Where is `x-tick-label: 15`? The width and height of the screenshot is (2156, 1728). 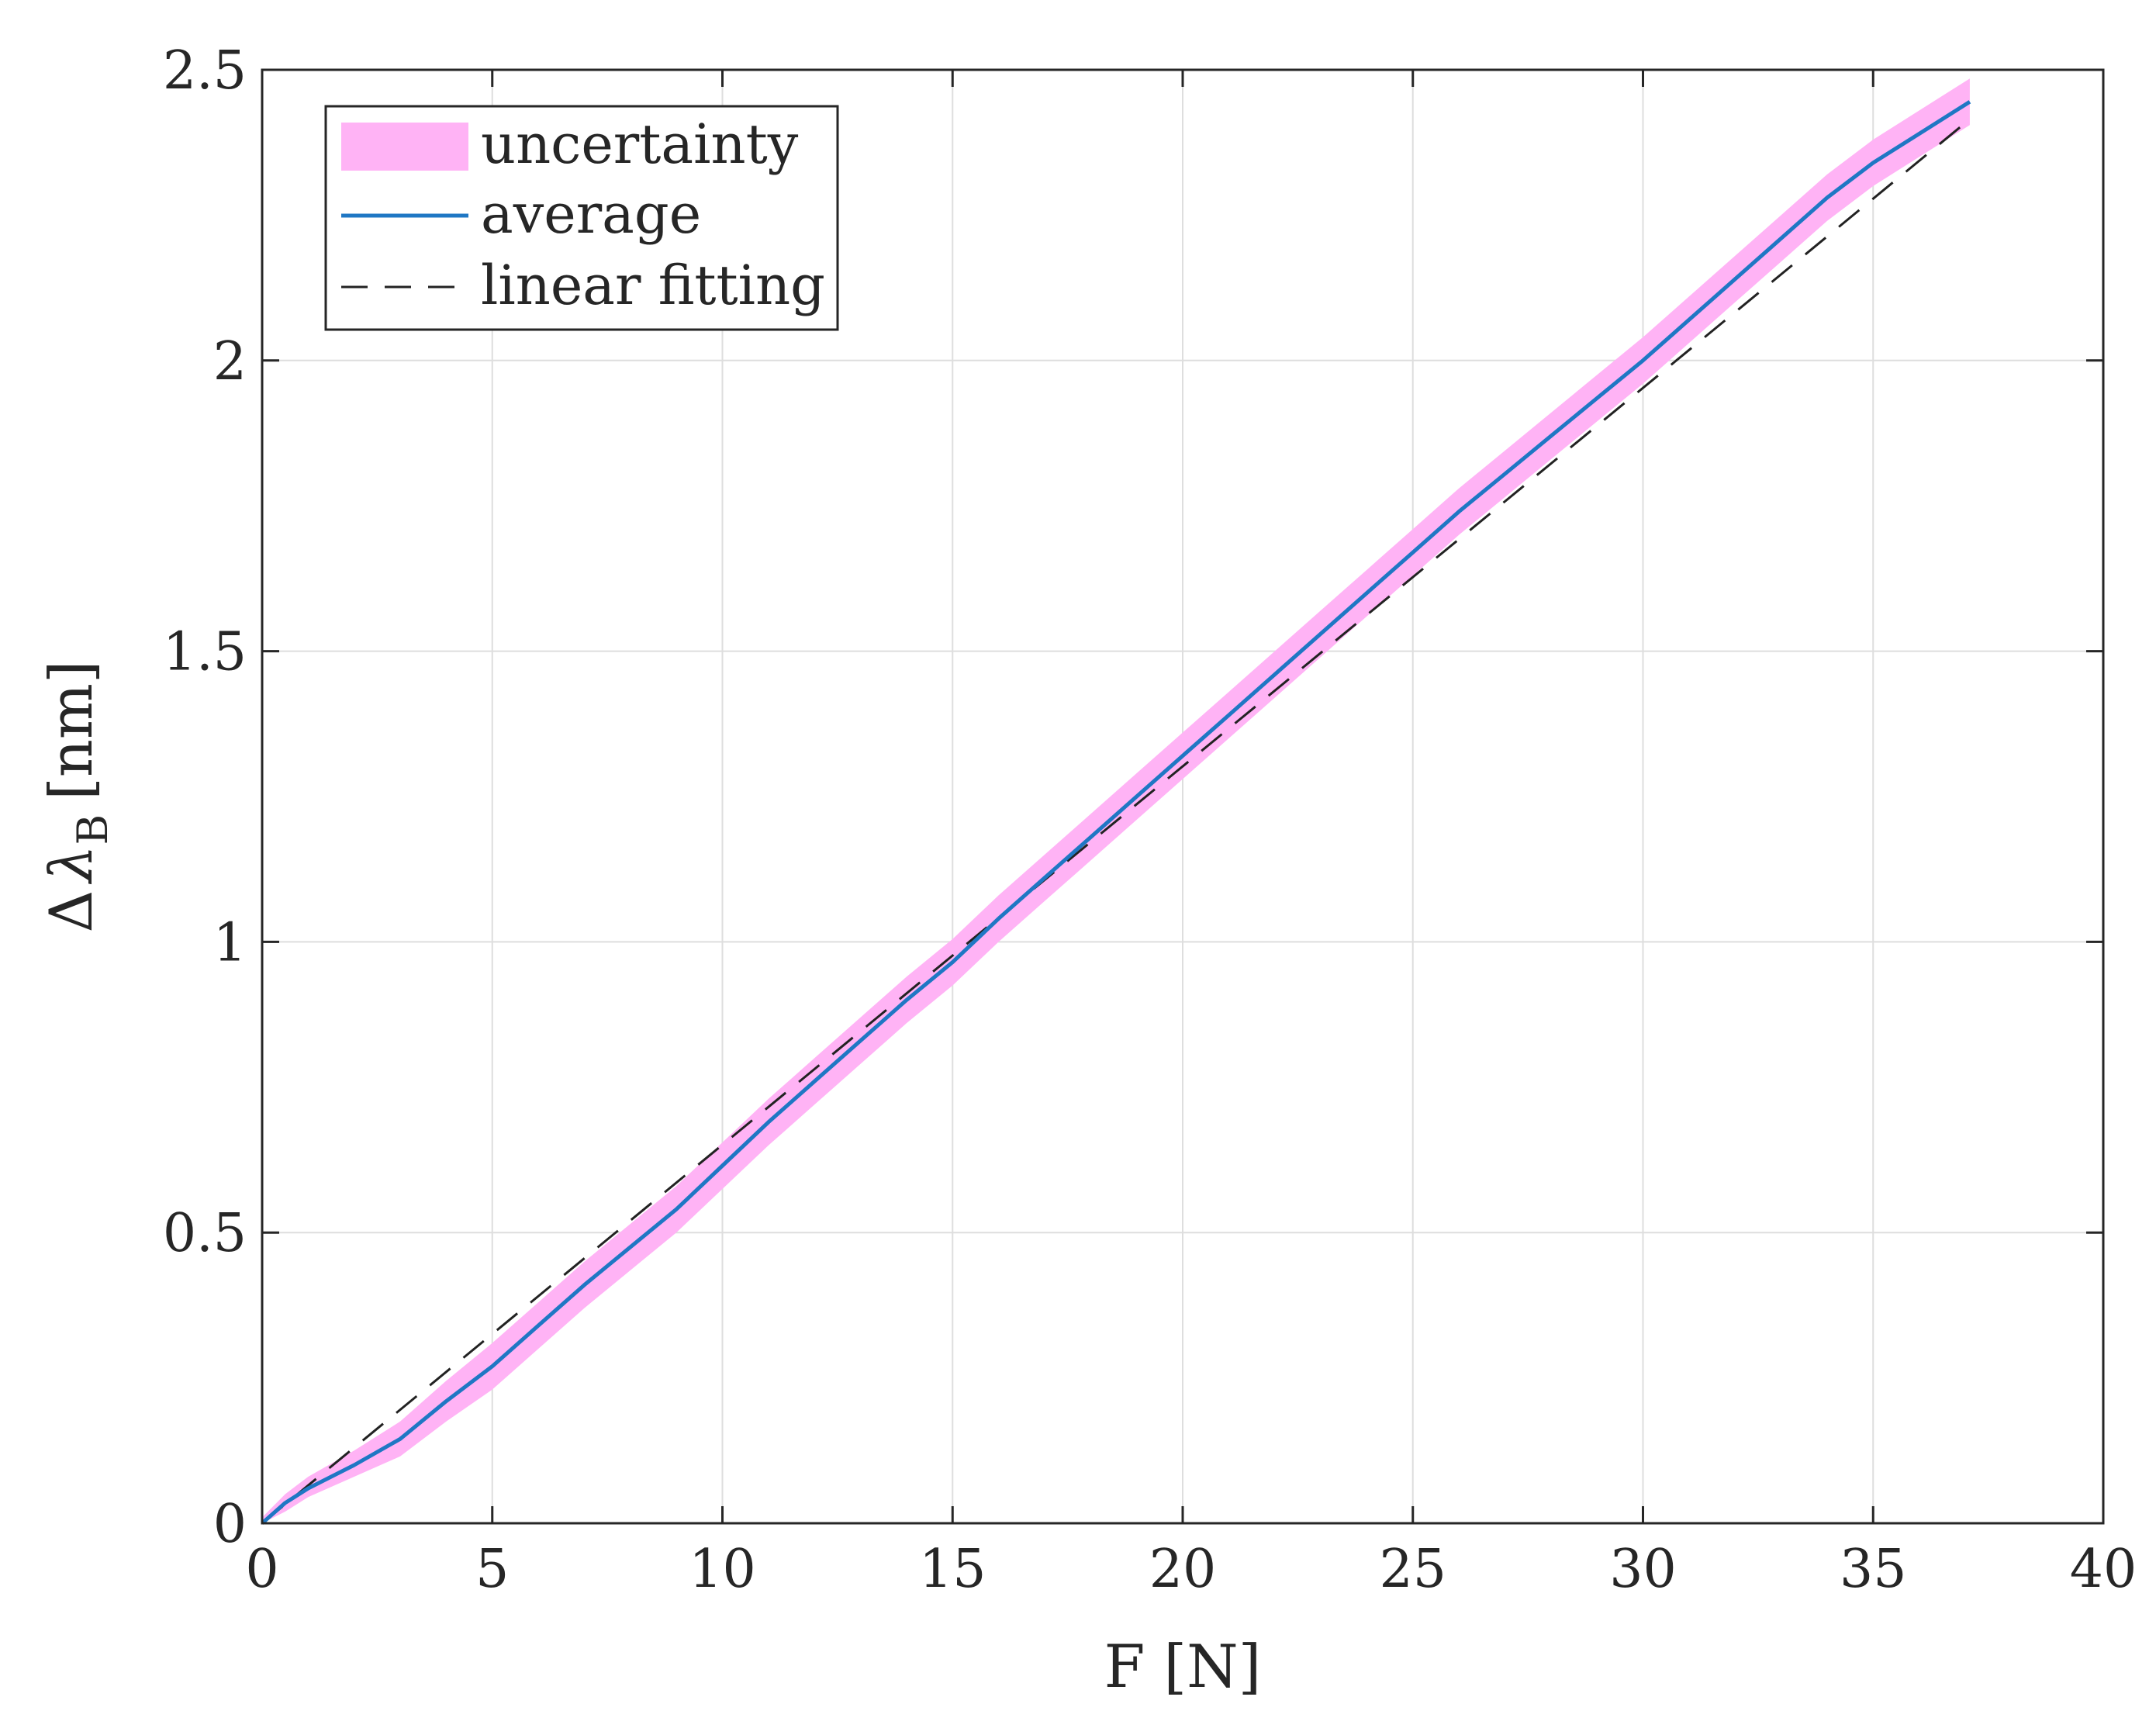 x-tick-label: 15 is located at coordinates (952, 1569).